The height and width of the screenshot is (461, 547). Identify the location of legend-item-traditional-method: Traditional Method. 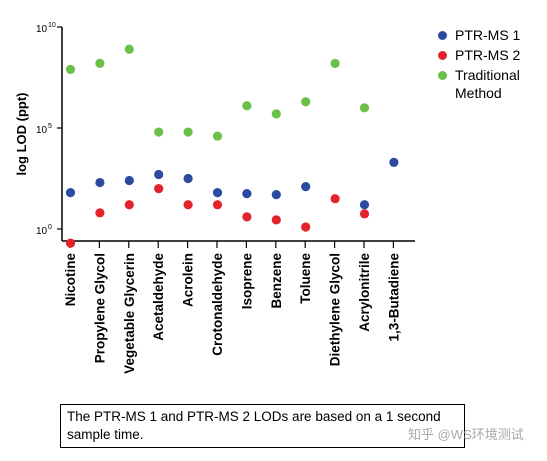
(490, 84).